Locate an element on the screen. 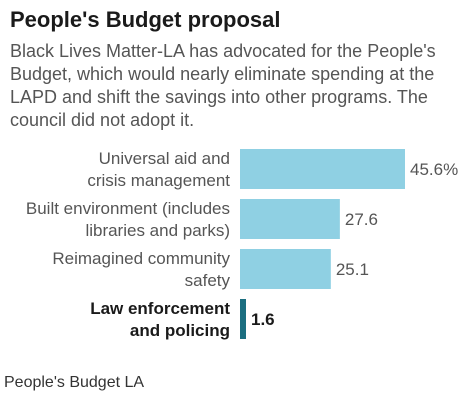  source-note: People's Budget LA is located at coordinates (74, 382).